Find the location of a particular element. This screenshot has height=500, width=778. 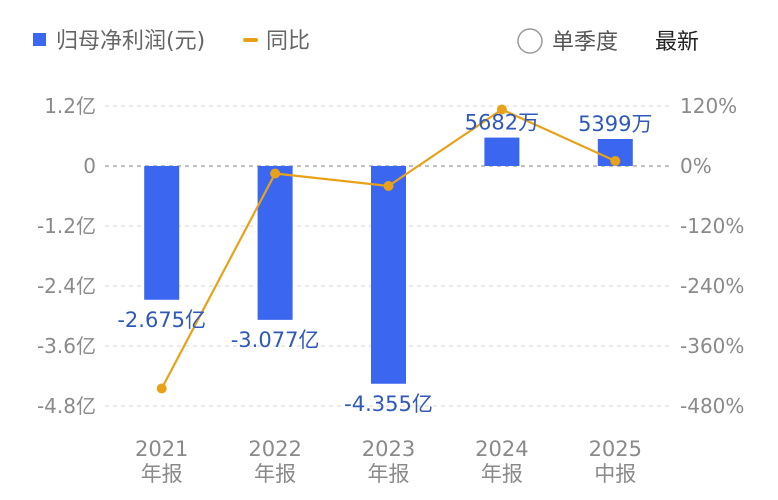

y-left-tick-label: -2.4亿 is located at coordinates (66, 286).